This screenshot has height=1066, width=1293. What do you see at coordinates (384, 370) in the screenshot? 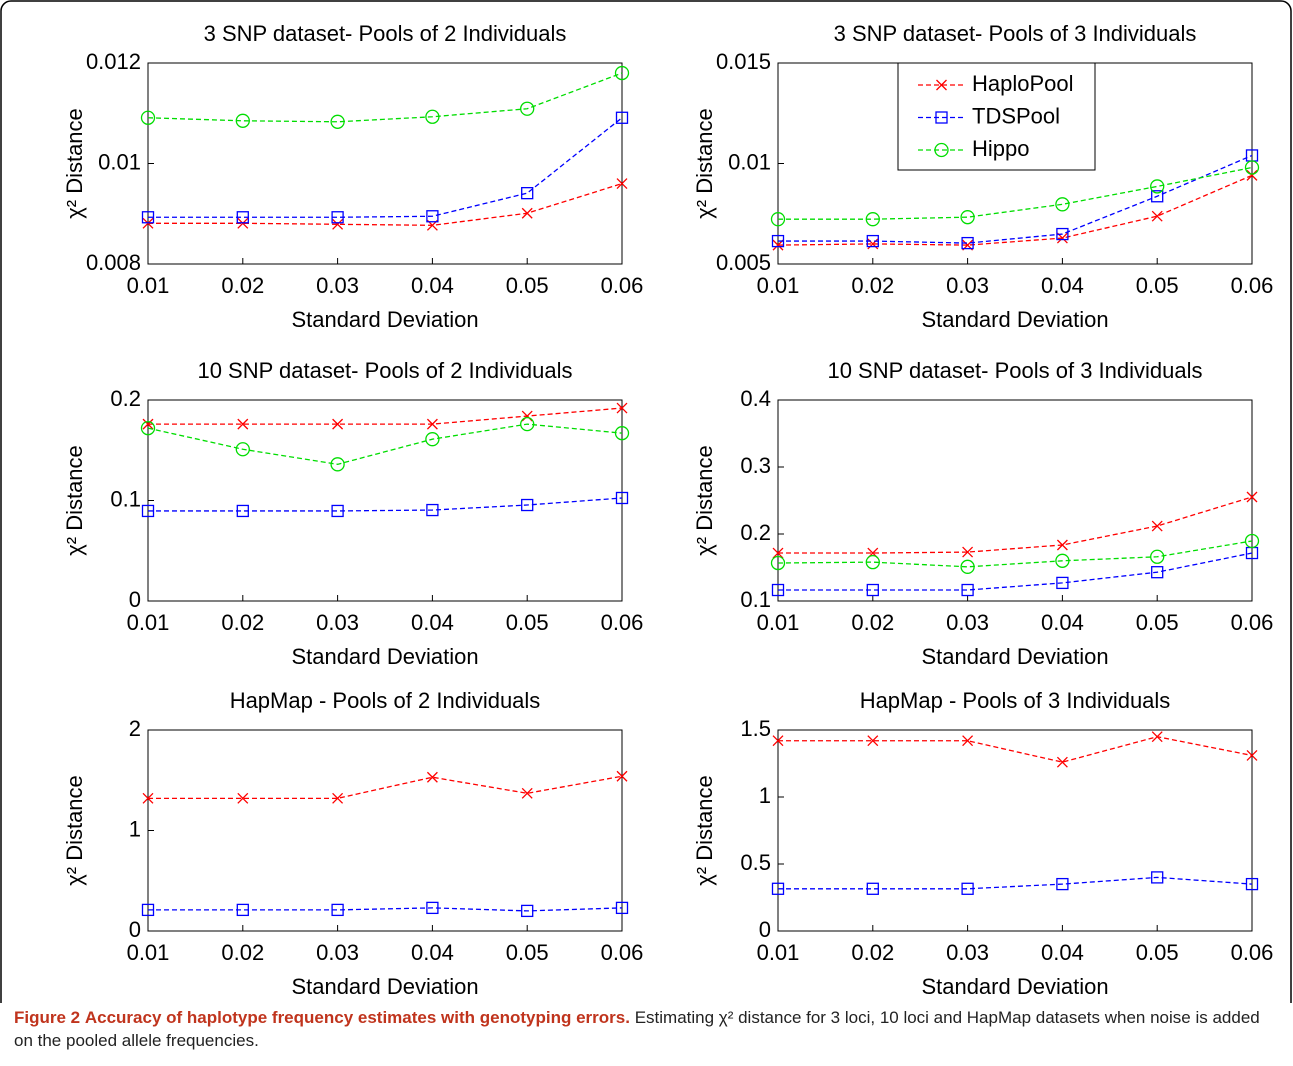
I see `chart-title: 10 SNP dataset- Pools of 2 Individuals` at bounding box center [384, 370].